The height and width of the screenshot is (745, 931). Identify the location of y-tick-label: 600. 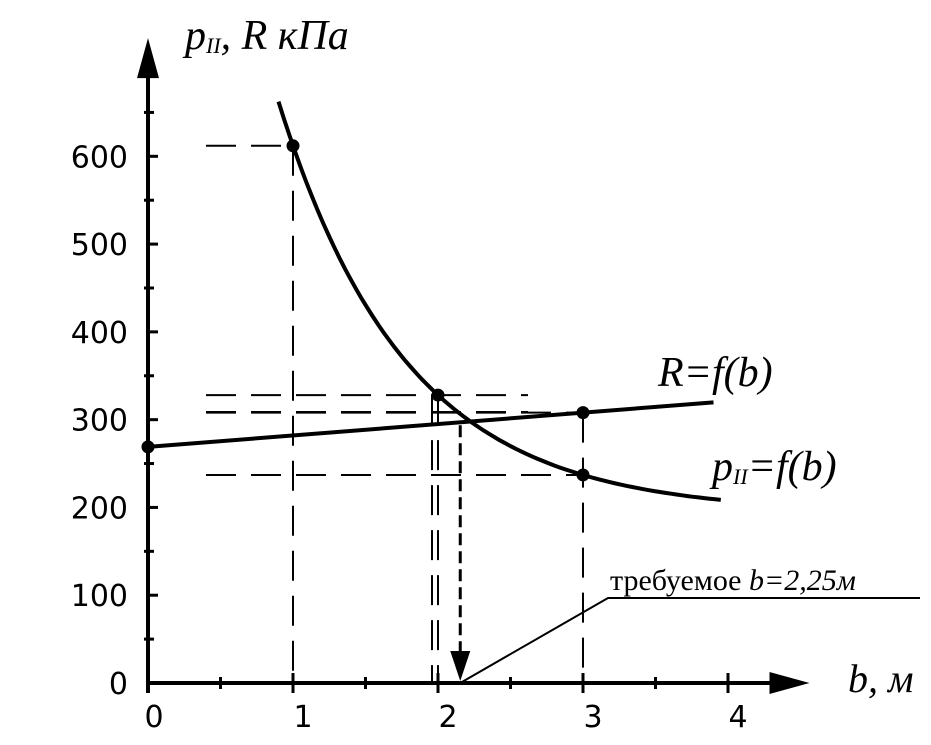
(99, 157).